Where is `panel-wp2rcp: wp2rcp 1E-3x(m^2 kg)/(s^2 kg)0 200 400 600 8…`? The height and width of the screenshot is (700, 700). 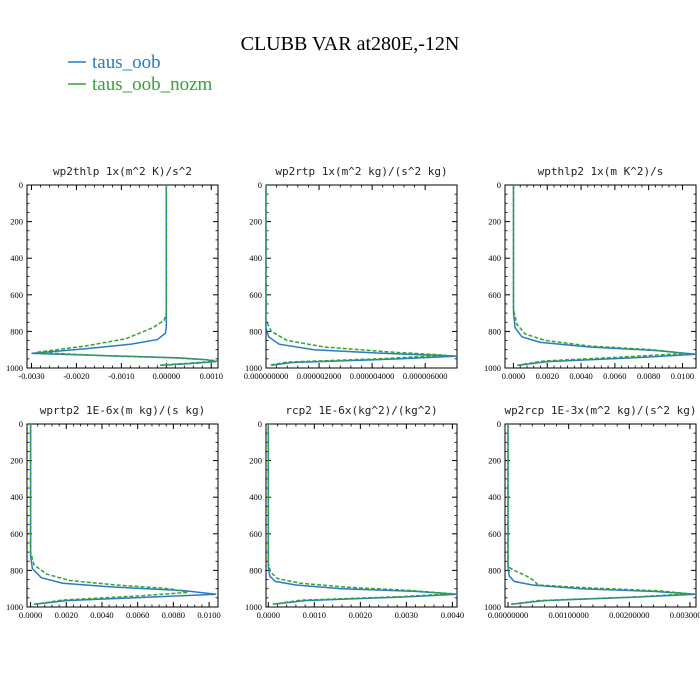
panel-wp2rcp: wp2rcp 1E-3x(m^2 kg)/(s^2 kg)0 200 400 600 8… is located at coordinates (592, 512).